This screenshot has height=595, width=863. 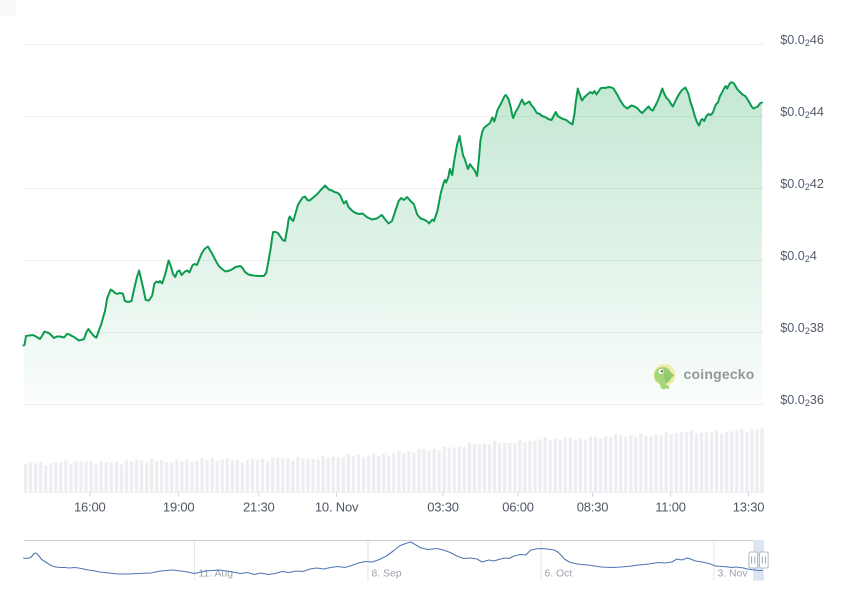 What do you see at coordinates (802, 400) in the screenshot?
I see `svg-text: $0.0236` at bounding box center [802, 400].